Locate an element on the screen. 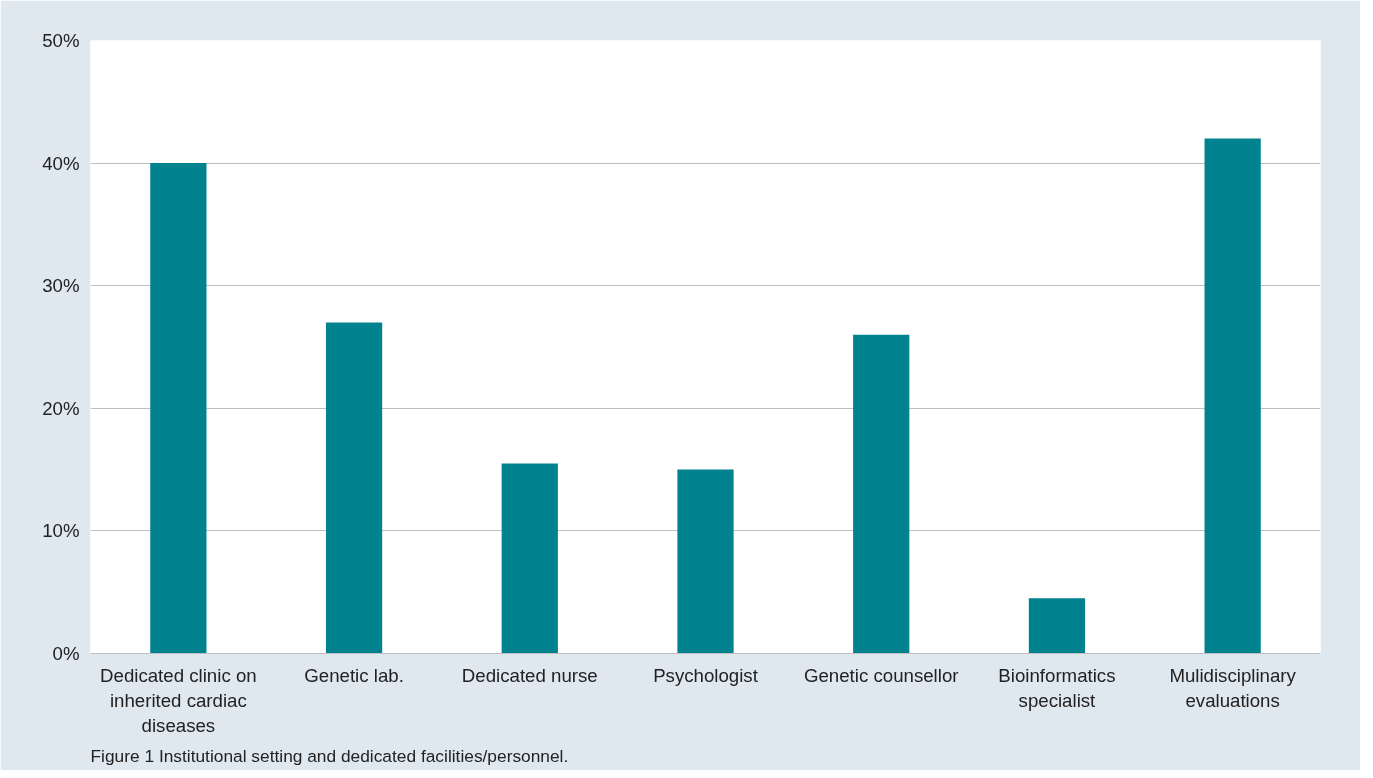 The height and width of the screenshot is (778, 1373). x-tick-label: Mulidisciplinary evaluations is located at coordinates (1233, 687).